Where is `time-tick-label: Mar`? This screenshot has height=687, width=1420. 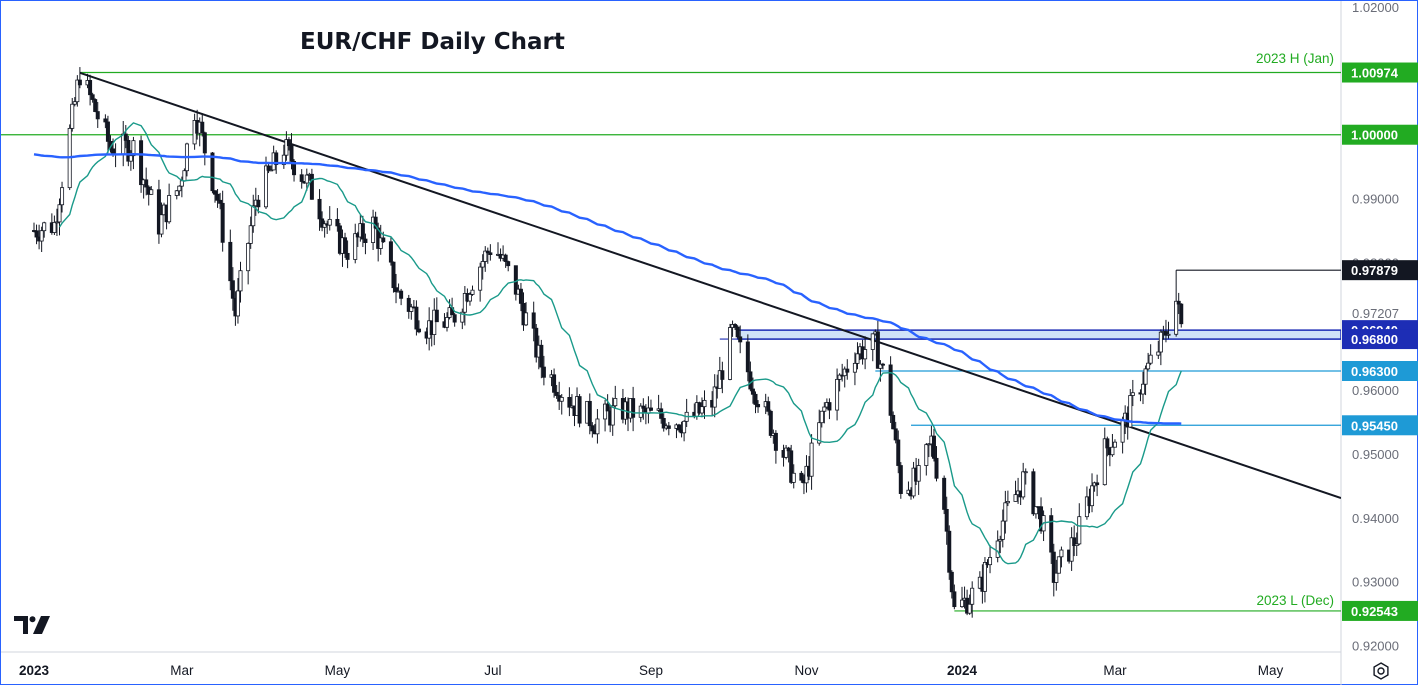 time-tick-label: Mar is located at coordinates (182, 670).